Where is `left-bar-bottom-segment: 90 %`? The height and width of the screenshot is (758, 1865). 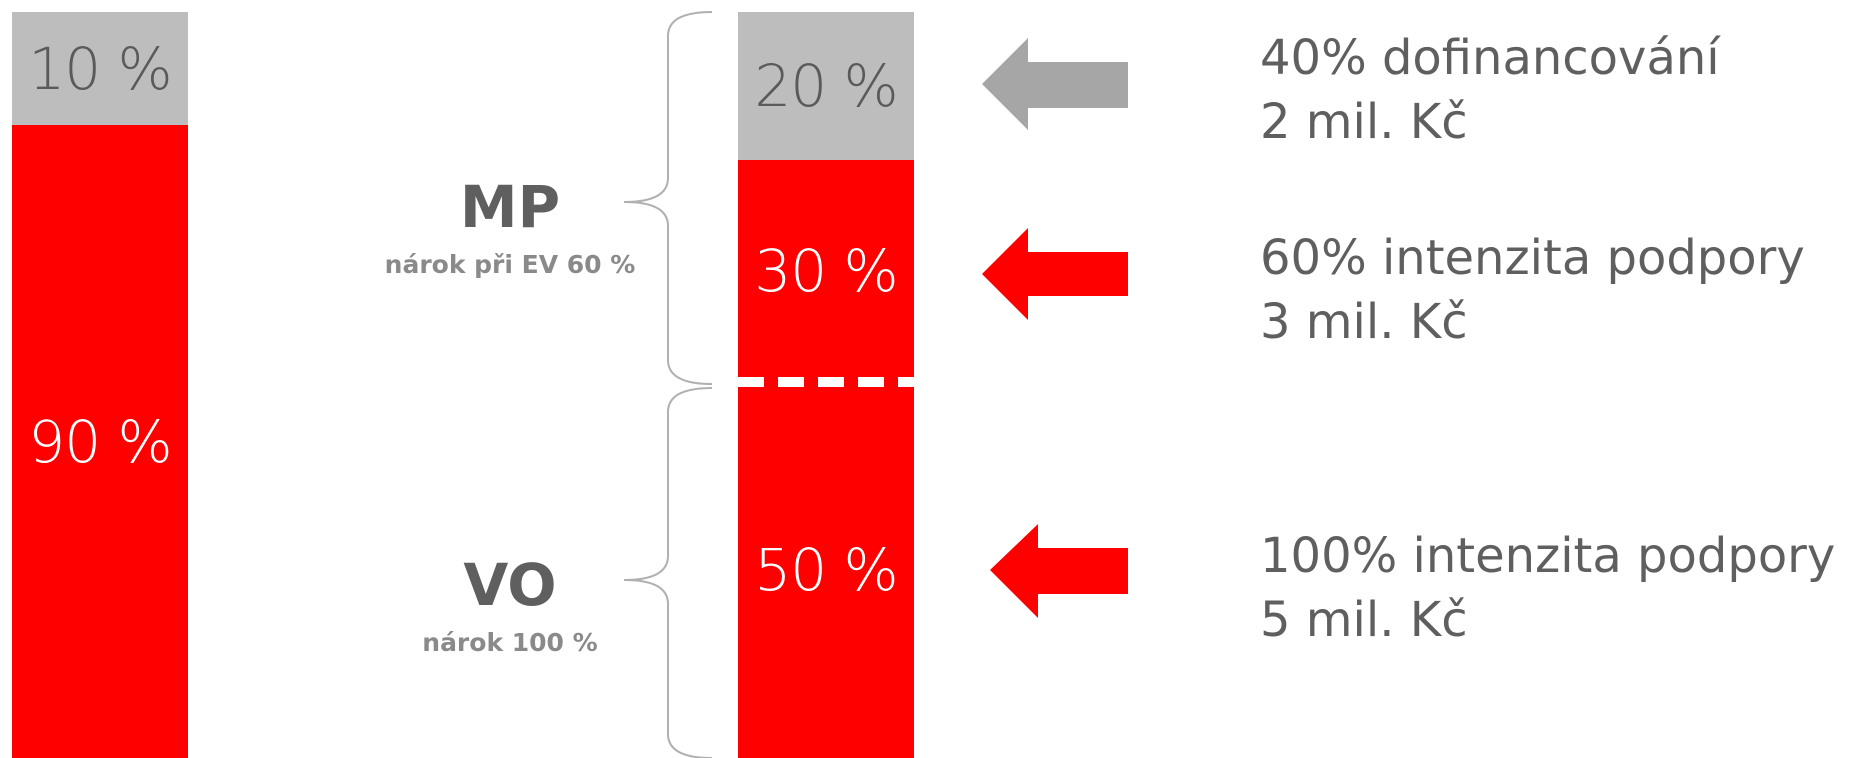
left-bar-bottom-segment: 90 % is located at coordinates (100, 441).